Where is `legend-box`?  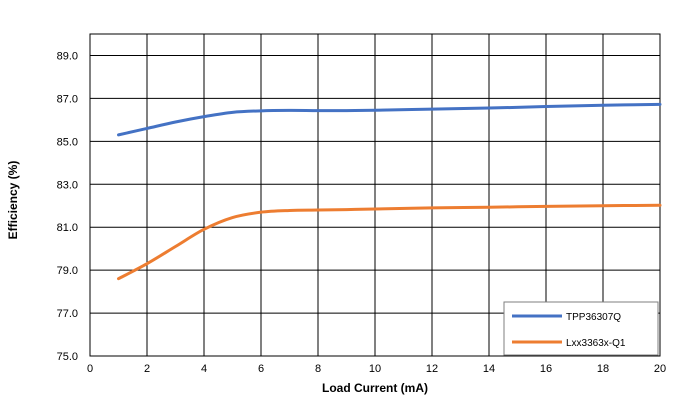
legend-box is located at coordinates (581, 328).